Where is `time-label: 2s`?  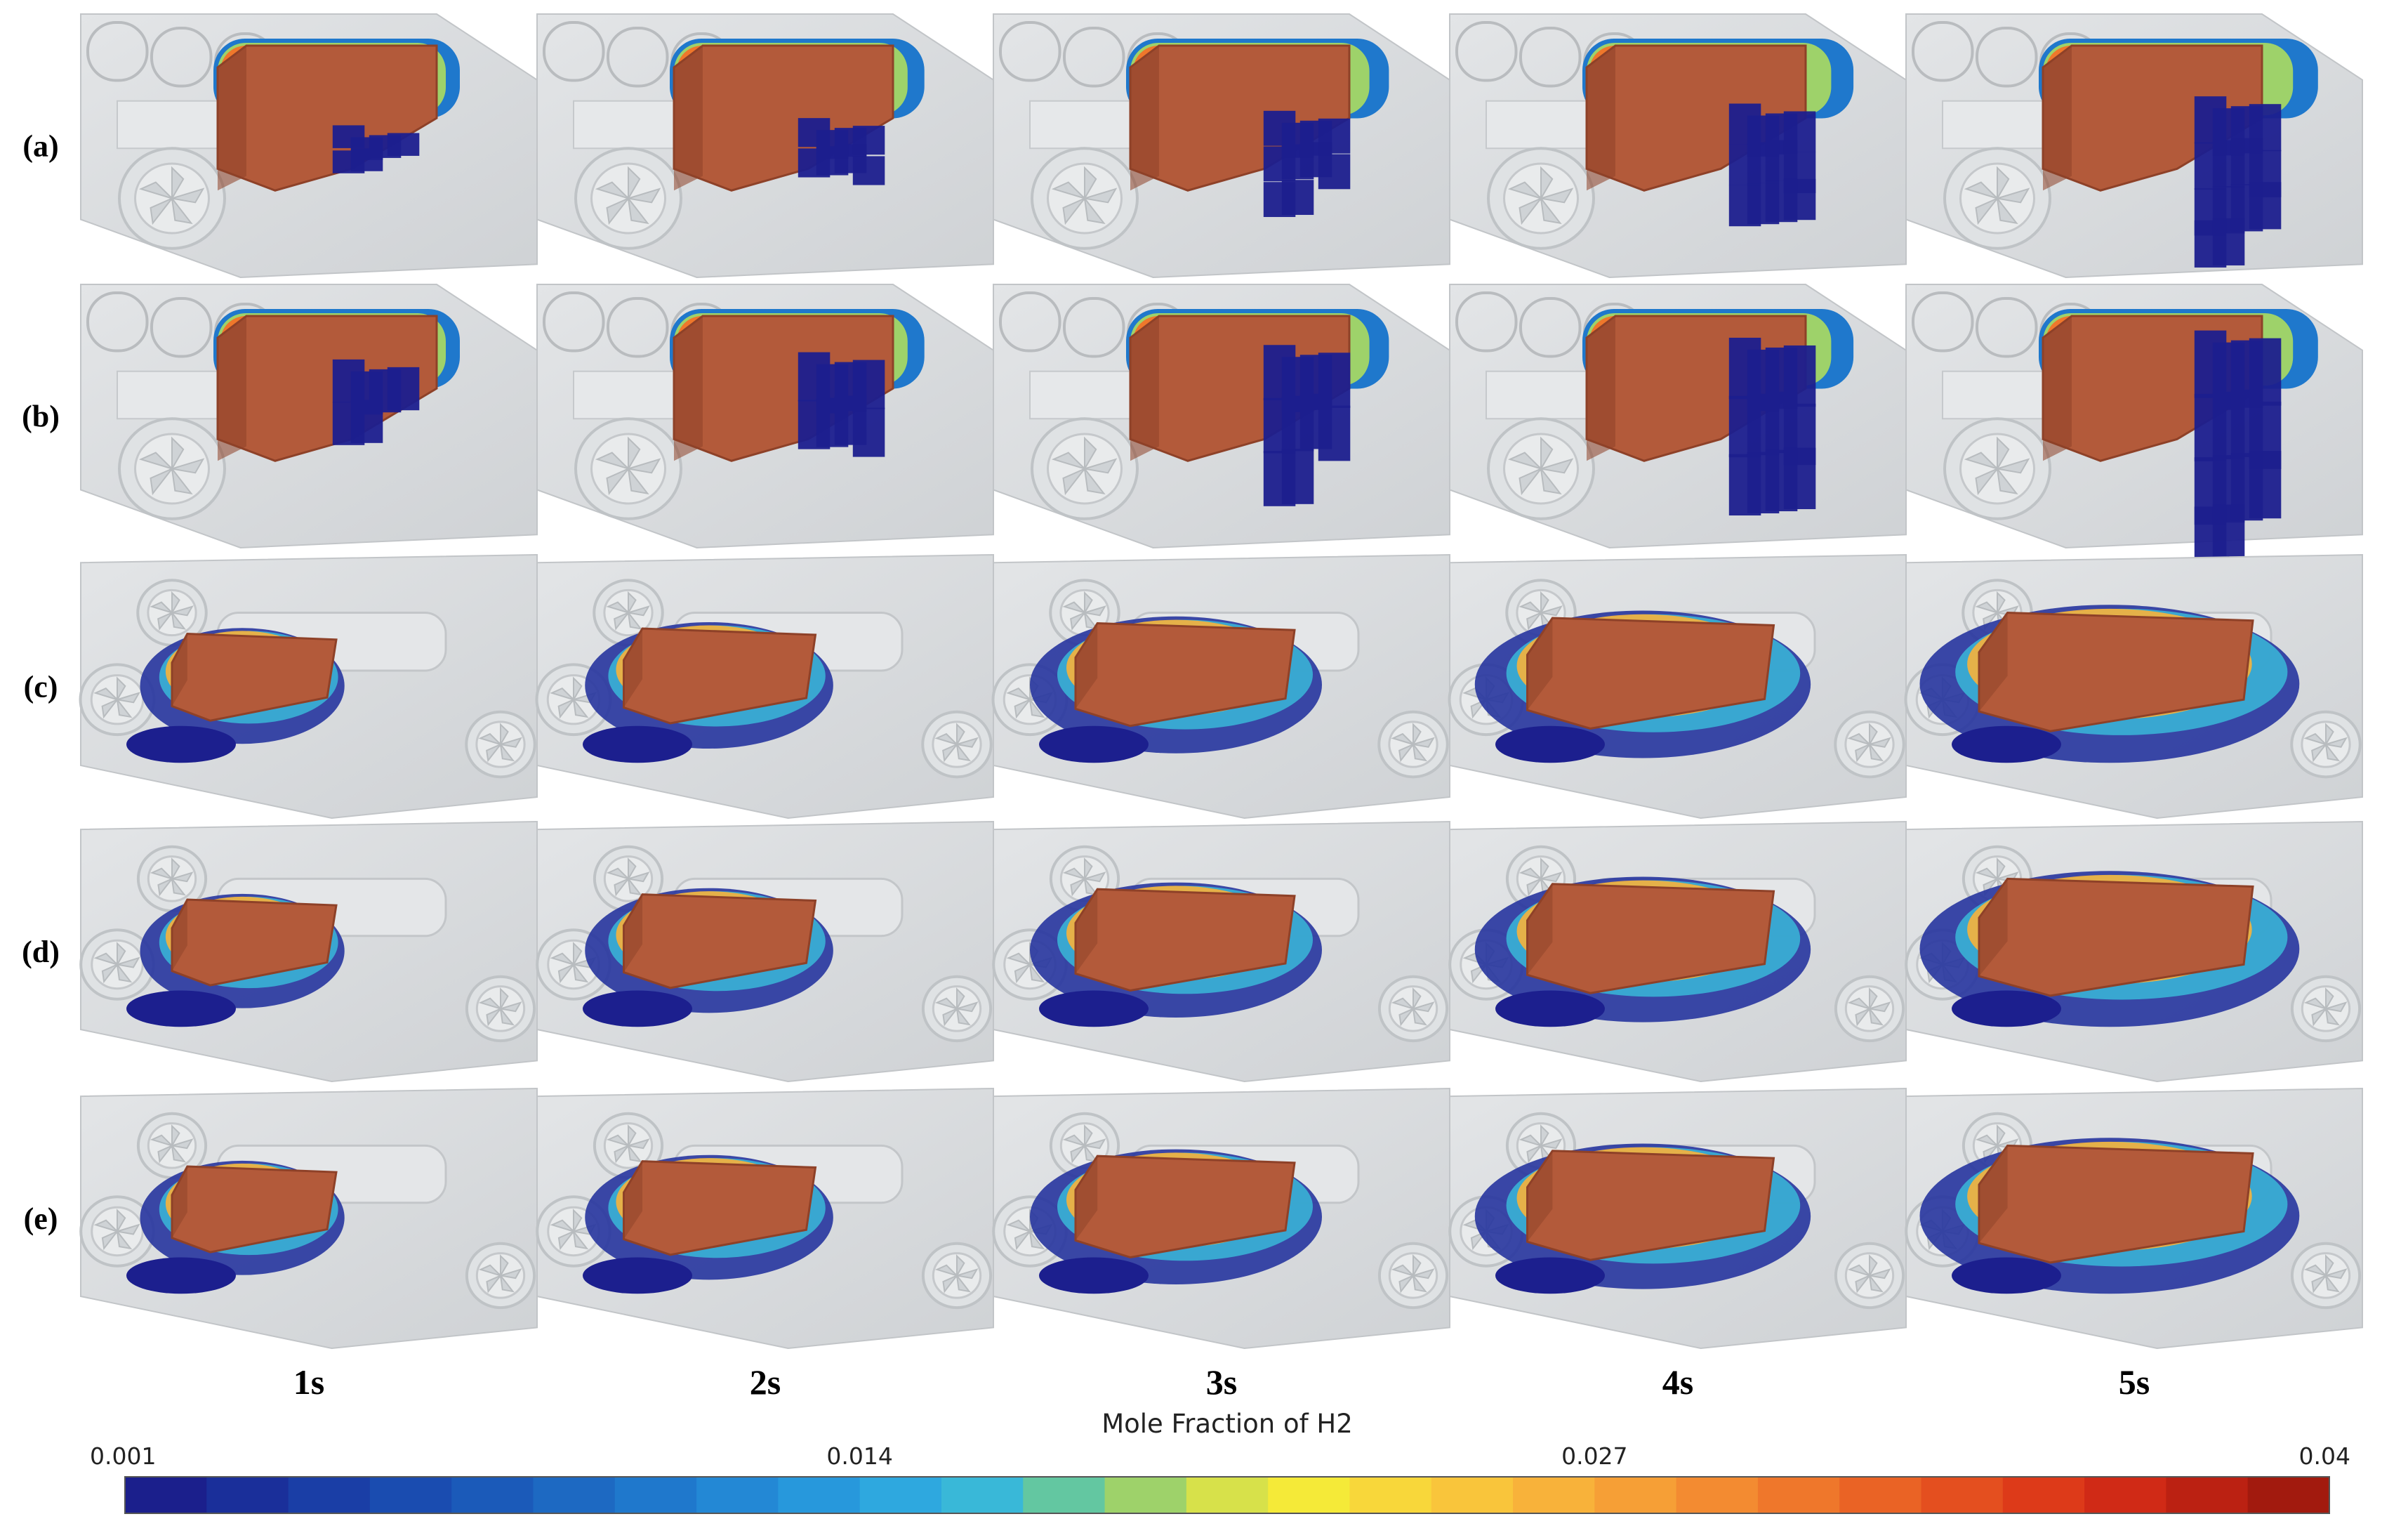 time-label: 2s is located at coordinates (765, 1382).